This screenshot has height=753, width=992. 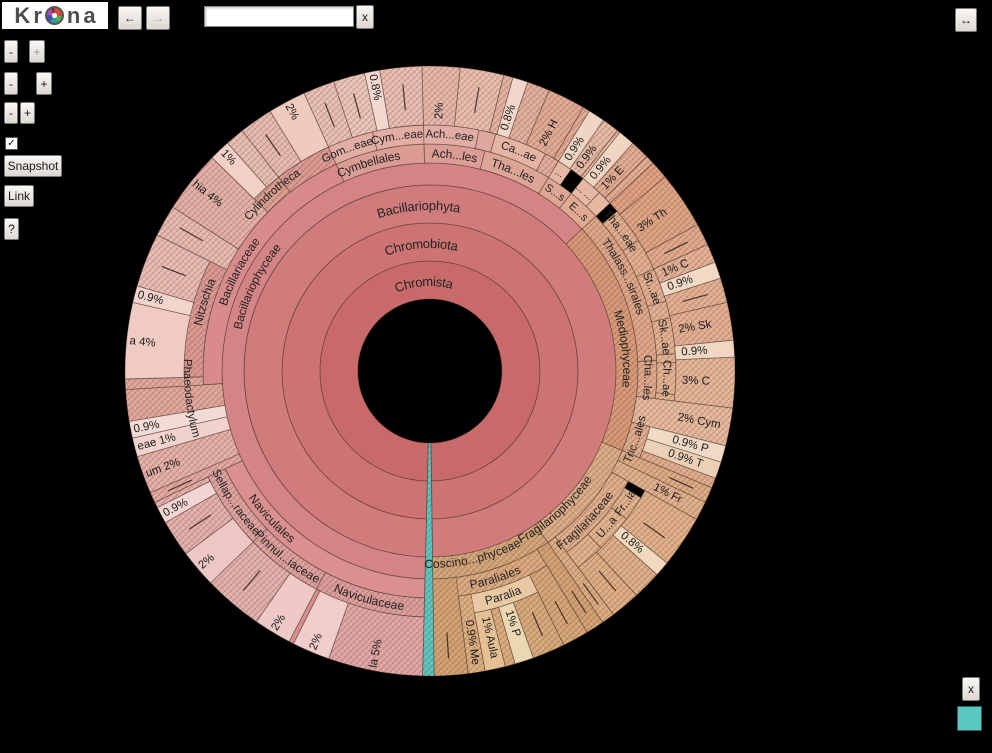 I want to click on clear-search-label: x, so click(x=365, y=17).